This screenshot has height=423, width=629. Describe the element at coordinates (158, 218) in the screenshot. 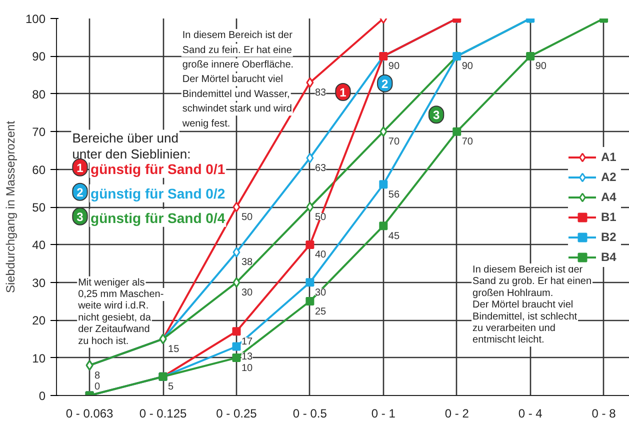

I see `annotation: günstig für Sand 0/4` at that location.